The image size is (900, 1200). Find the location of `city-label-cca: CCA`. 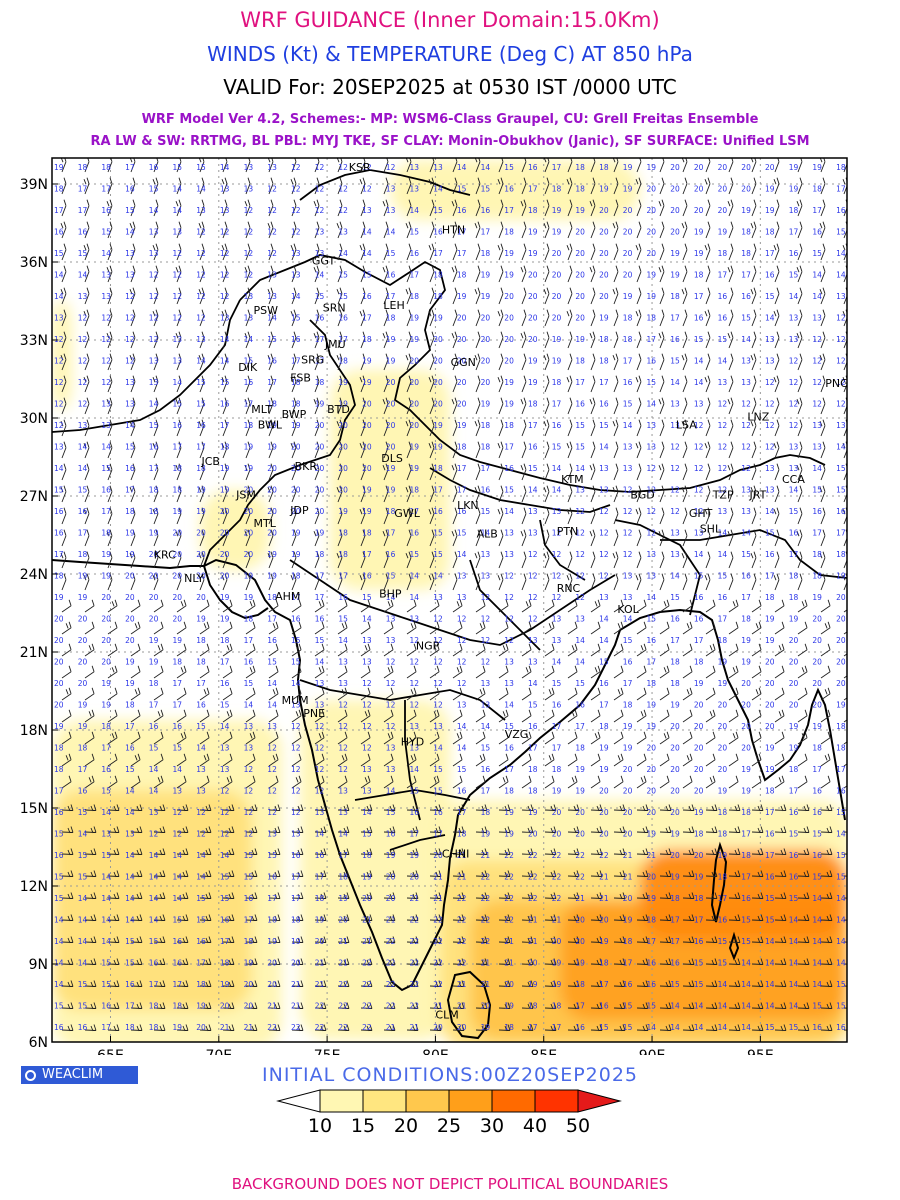

city-label-cca: CCA is located at coordinates (793, 479).